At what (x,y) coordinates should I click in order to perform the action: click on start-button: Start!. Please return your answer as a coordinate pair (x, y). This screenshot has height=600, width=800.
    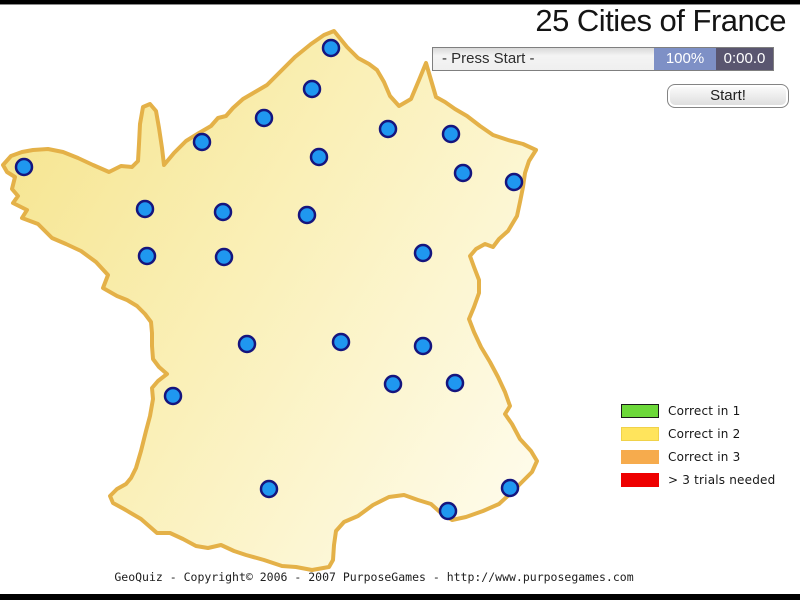
    Looking at the image, I should click on (728, 96).